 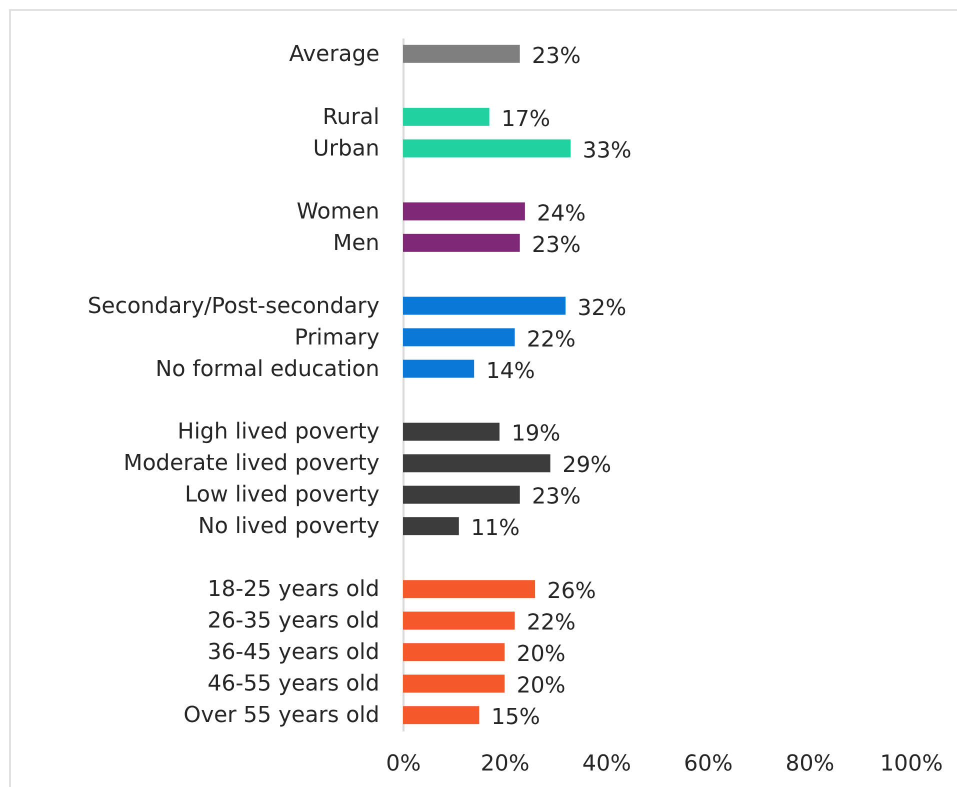 I want to click on y-tick-label: 26-35 years old, so click(x=294, y=621).